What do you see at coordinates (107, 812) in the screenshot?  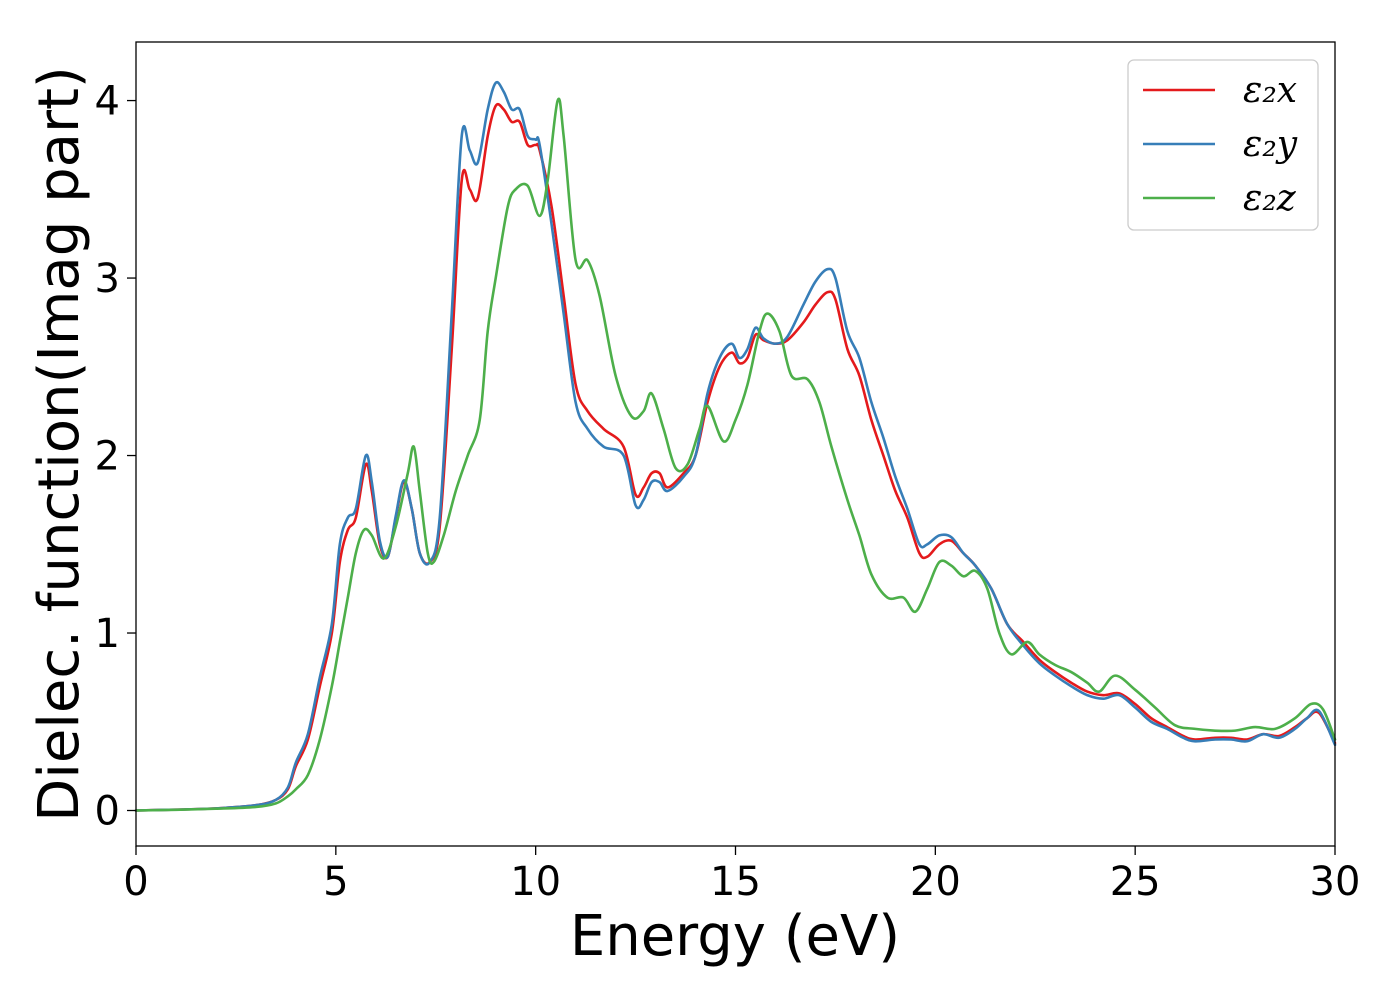 I see `y-tick-label: 0` at bounding box center [107, 812].